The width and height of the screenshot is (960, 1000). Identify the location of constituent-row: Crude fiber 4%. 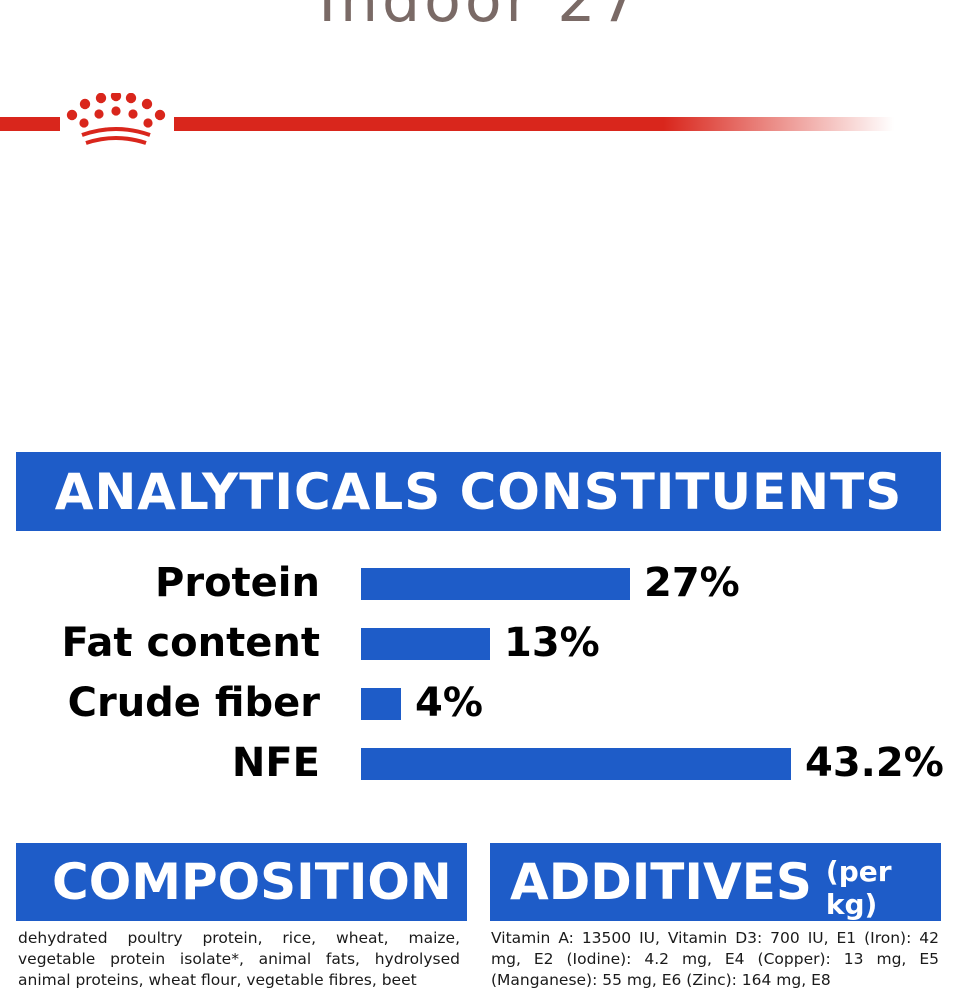
(480, 703).